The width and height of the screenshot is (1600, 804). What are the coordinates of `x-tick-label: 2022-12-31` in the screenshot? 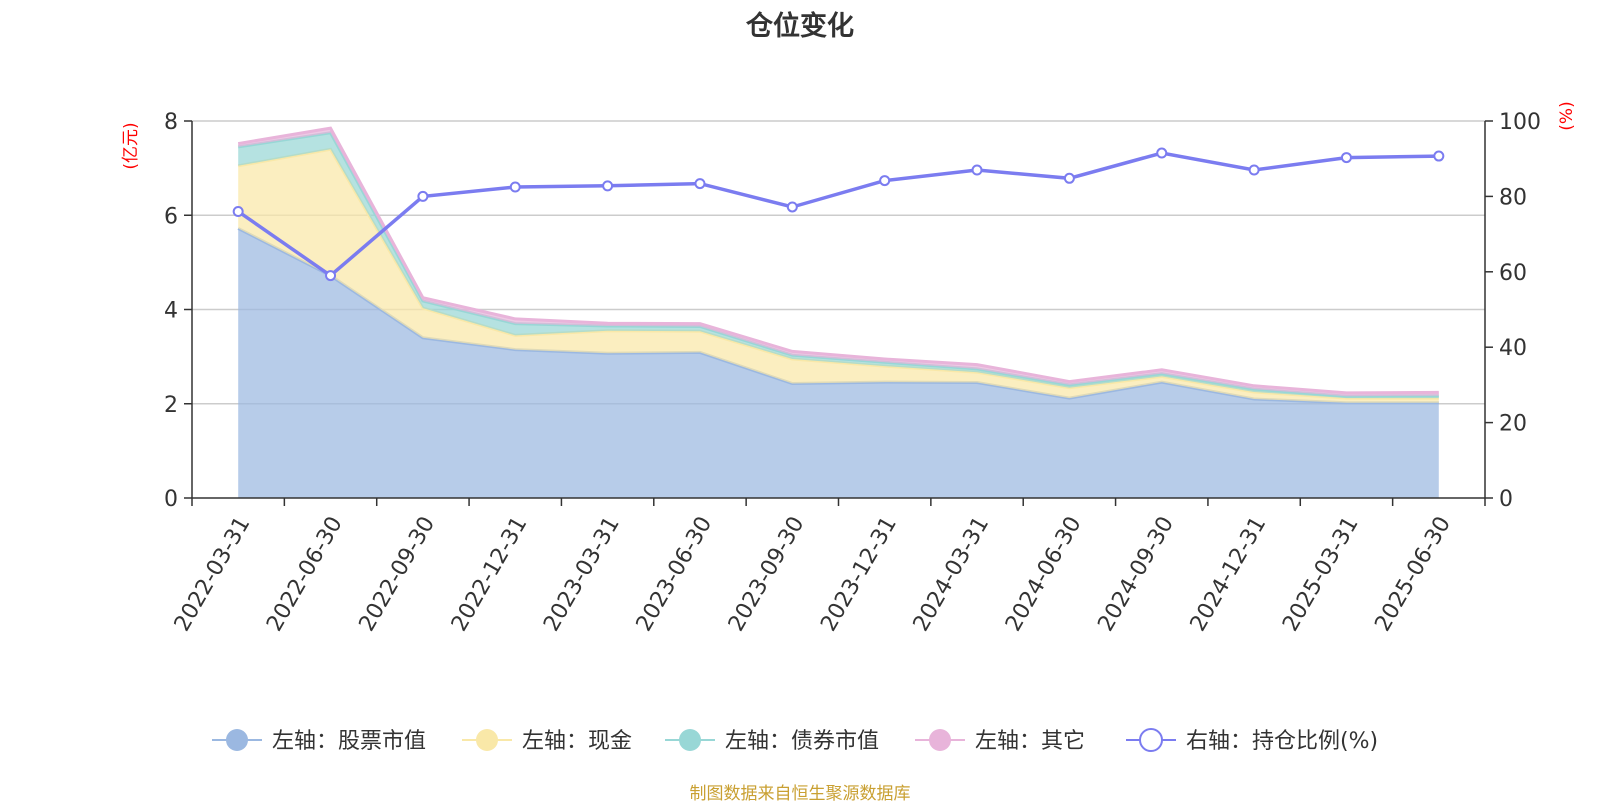 It's located at (490, 574).